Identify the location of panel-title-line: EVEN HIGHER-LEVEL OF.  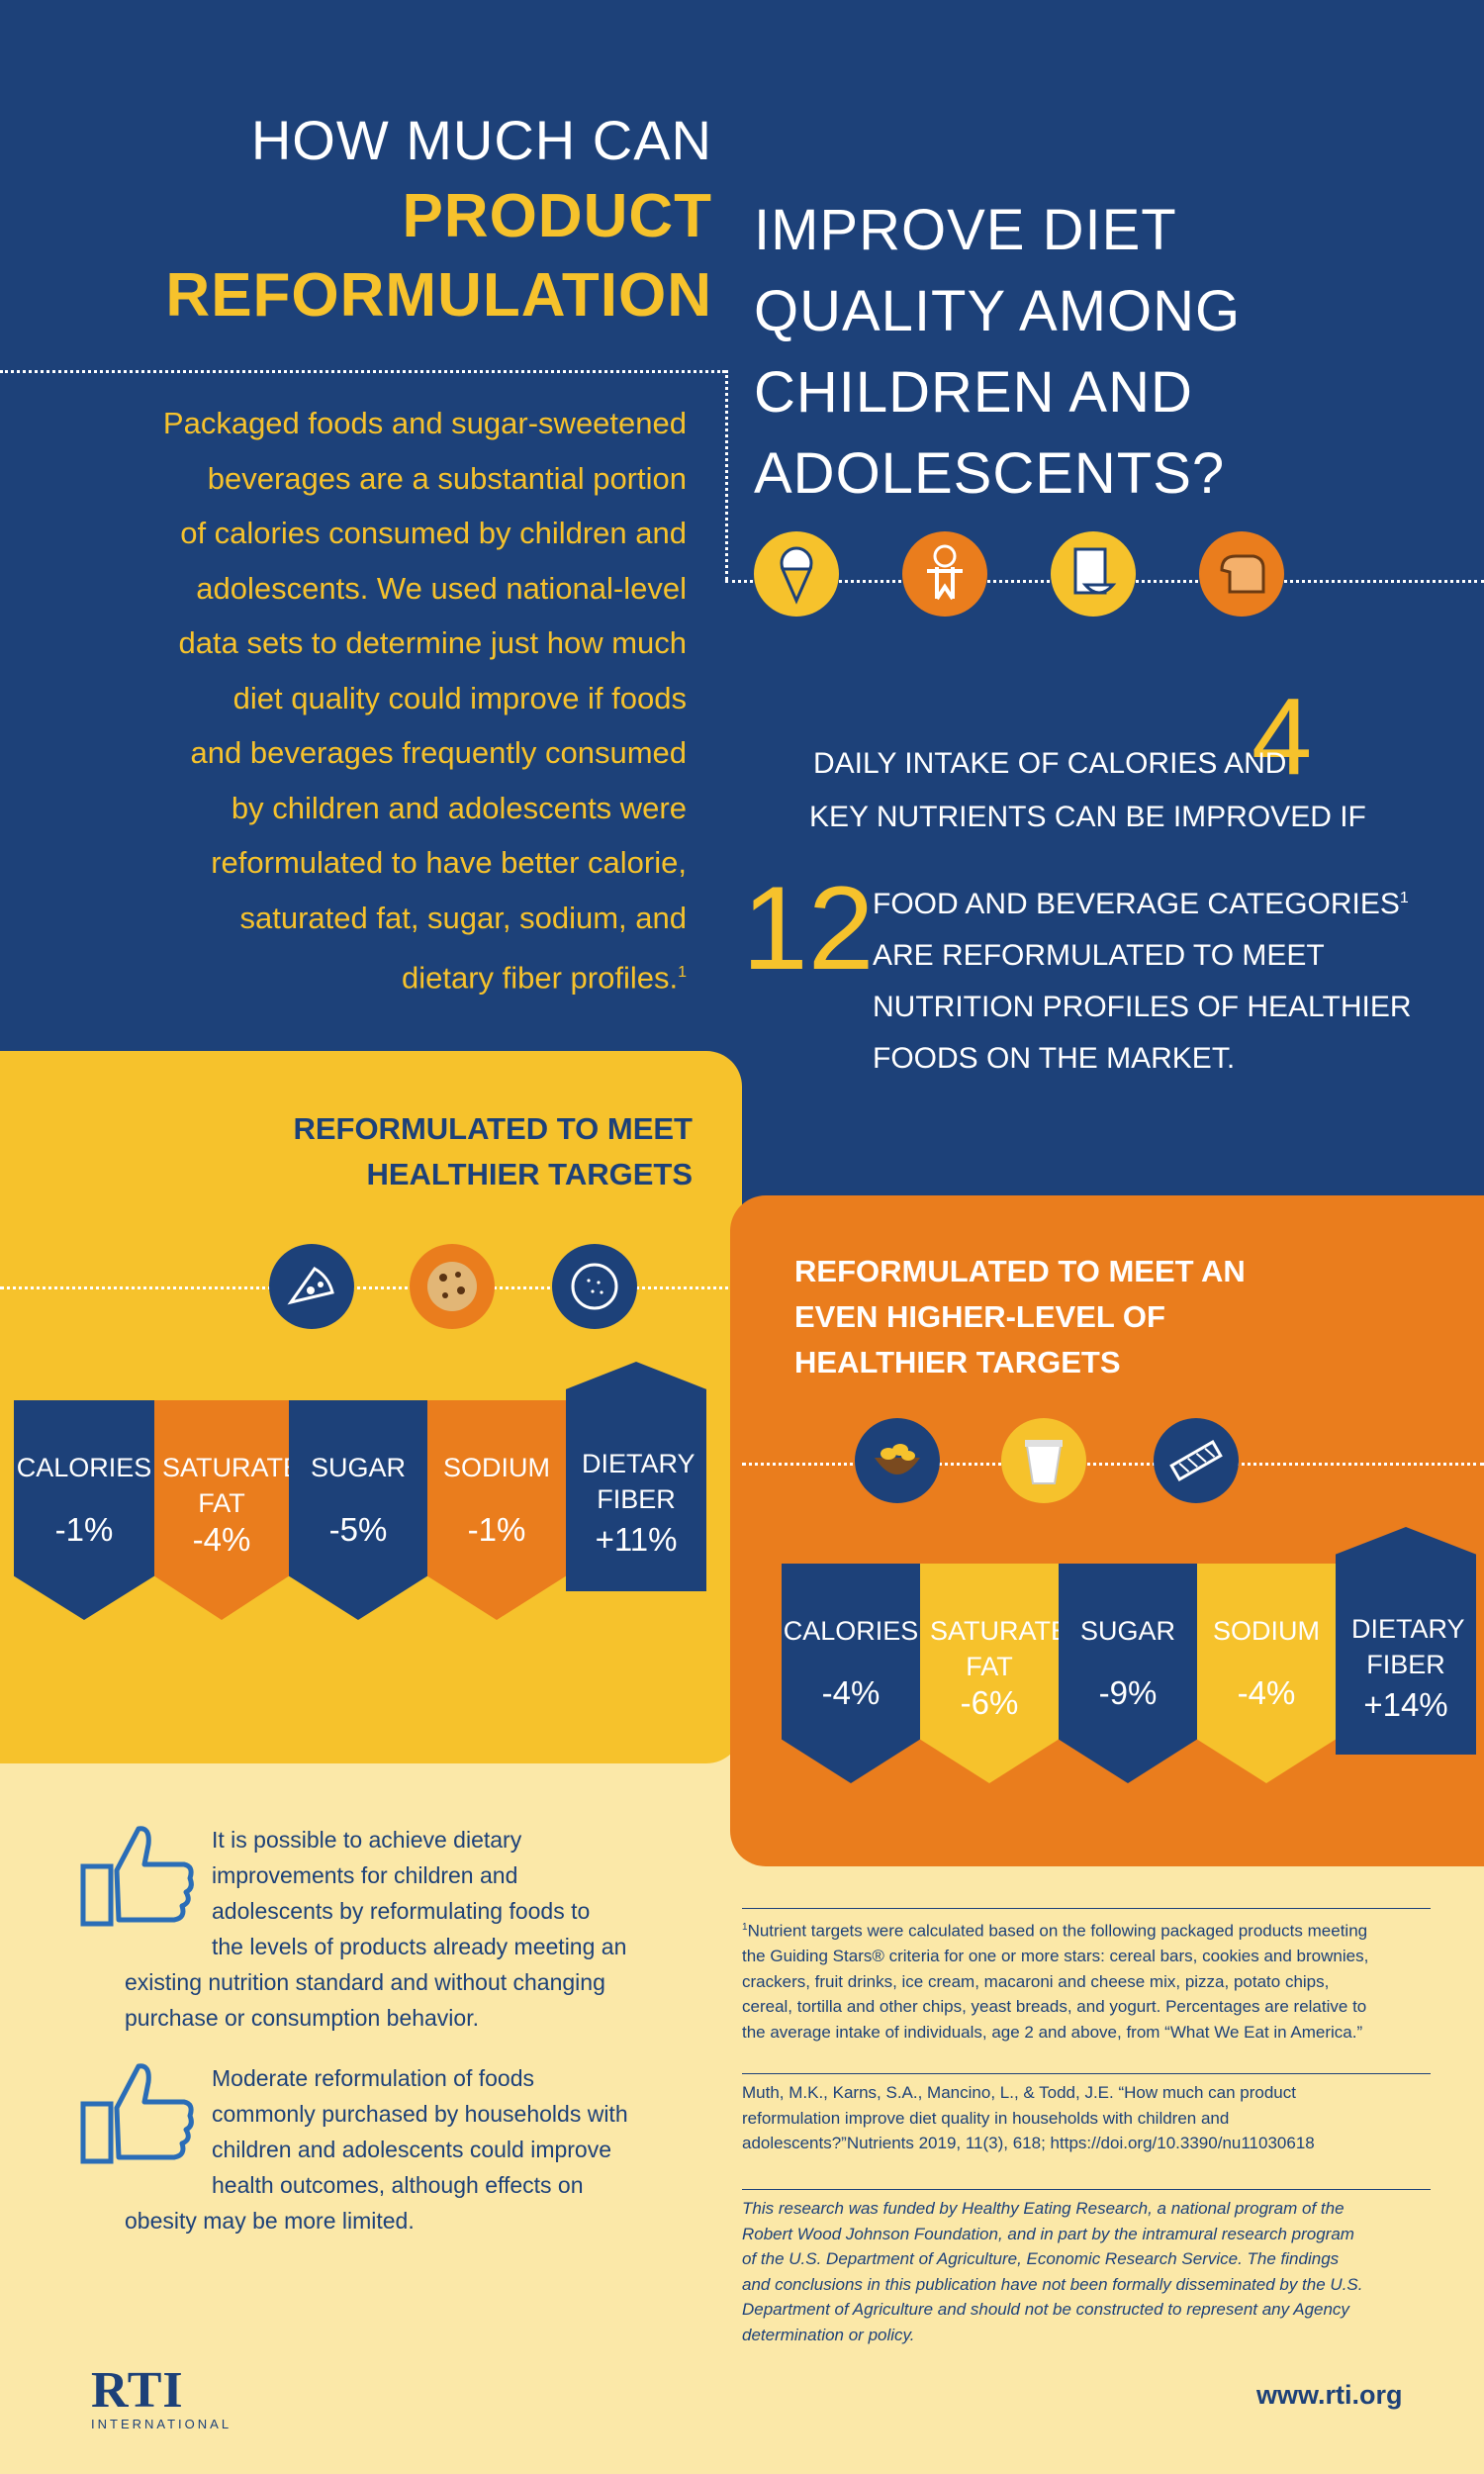
(979, 1316).